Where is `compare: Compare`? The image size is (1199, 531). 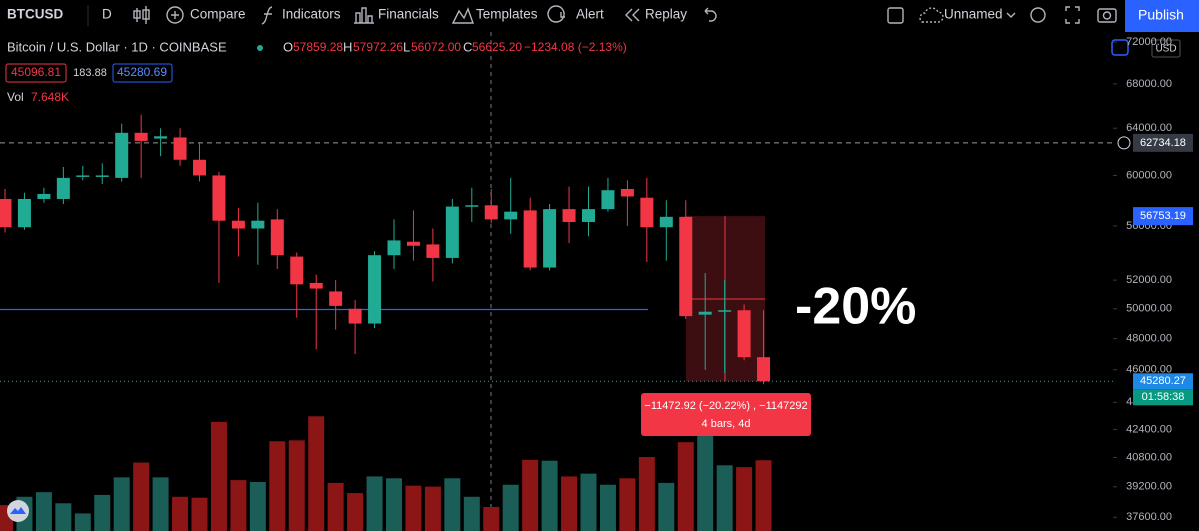
compare: Compare is located at coordinates (218, 14).